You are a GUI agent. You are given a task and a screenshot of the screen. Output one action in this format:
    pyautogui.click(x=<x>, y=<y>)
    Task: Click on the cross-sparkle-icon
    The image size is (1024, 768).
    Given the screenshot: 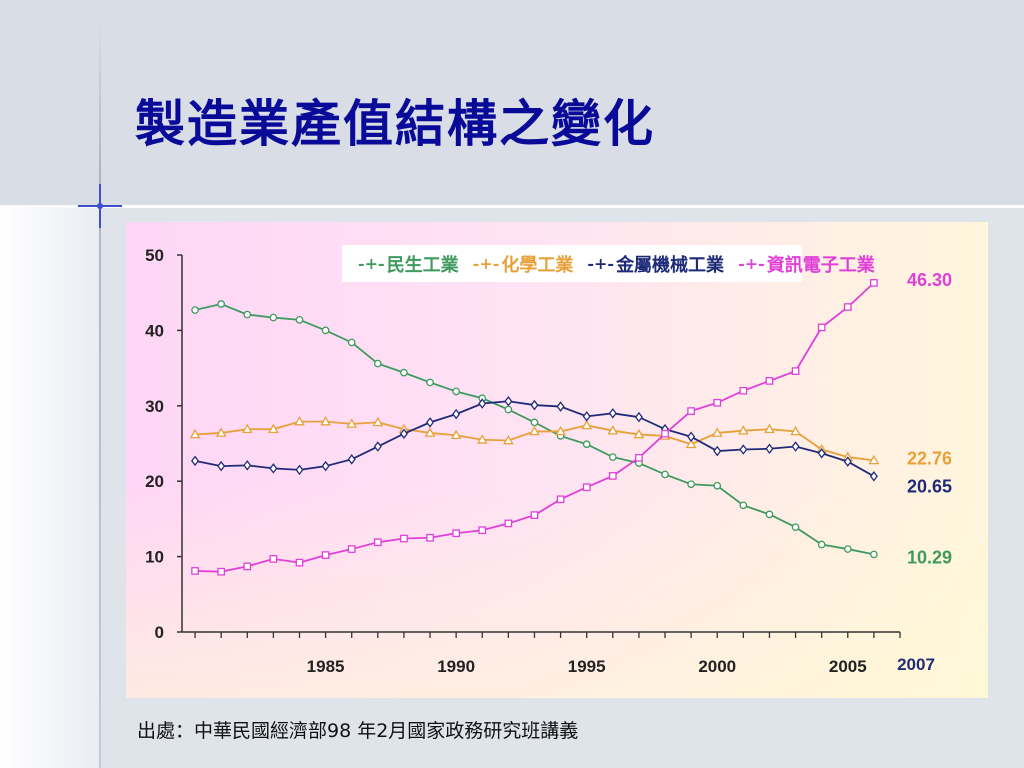 What is the action you would take?
    pyautogui.click(x=100, y=206)
    